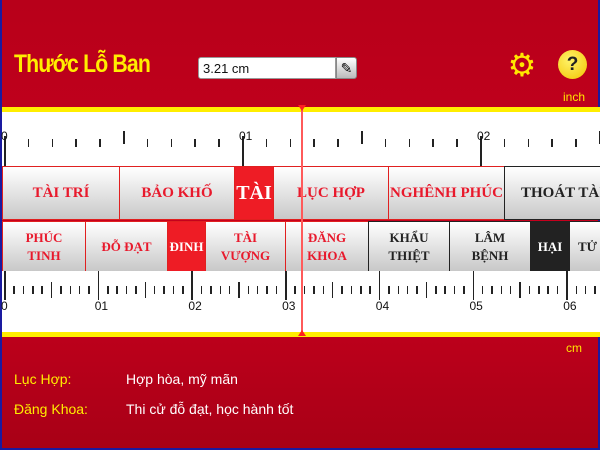  I want to click on segment-hại: HẠI, so click(550, 246).